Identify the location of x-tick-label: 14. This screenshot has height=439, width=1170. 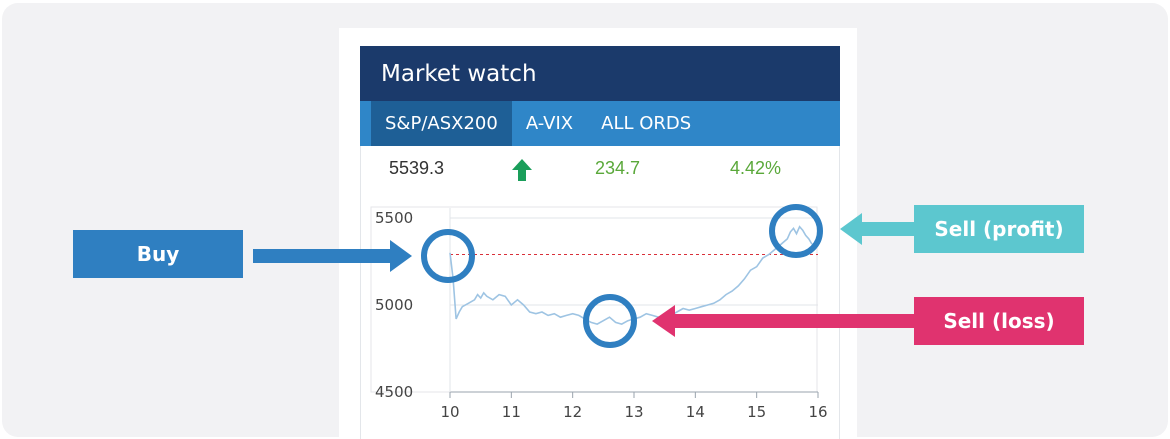
(695, 412).